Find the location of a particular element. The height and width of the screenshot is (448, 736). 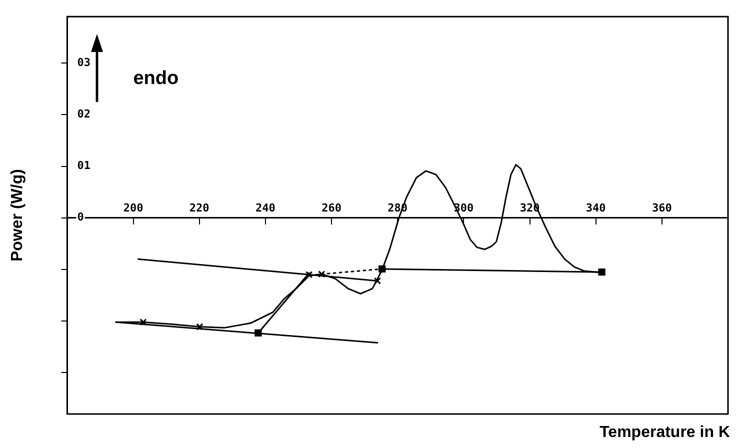

y-tick-label: 01 is located at coordinates (84, 165).